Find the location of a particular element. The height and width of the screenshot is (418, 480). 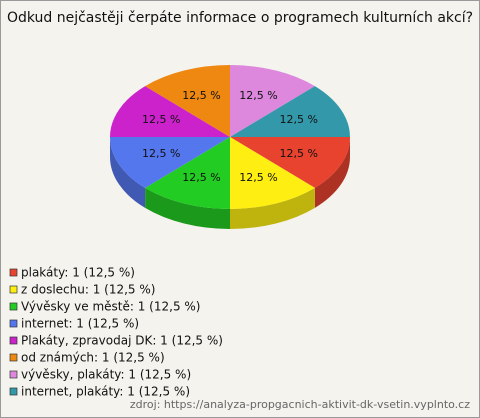

legend-label: internet, plakáty: 1 (12,5 %) is located at coordinates (105, 392).